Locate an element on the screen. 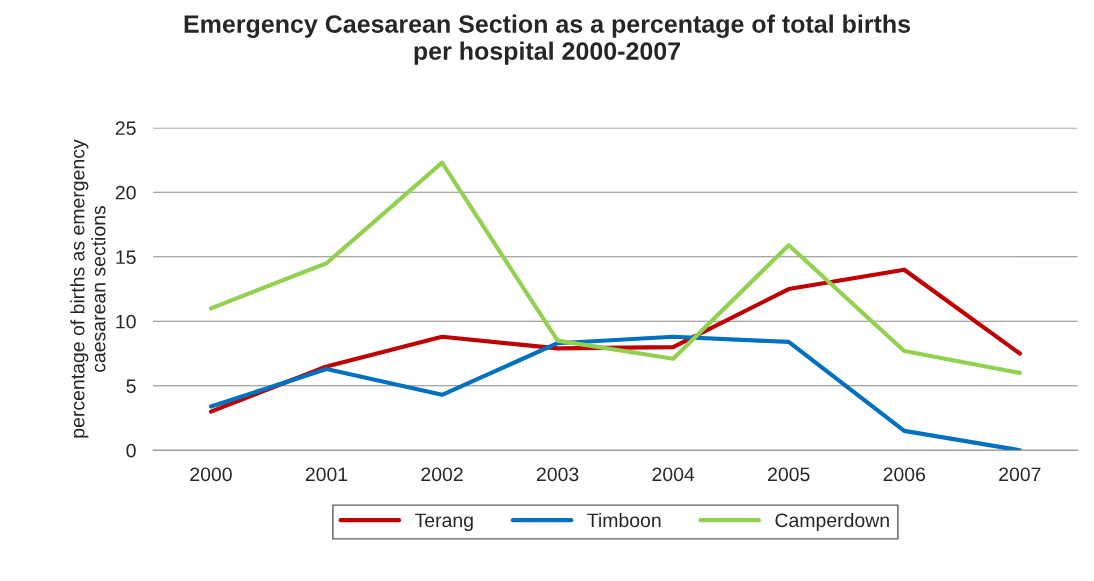 Image resolution: width=1094 pixels, height=581 pixels. x-tick-label: 2005 is located at coordinates (789, 474).